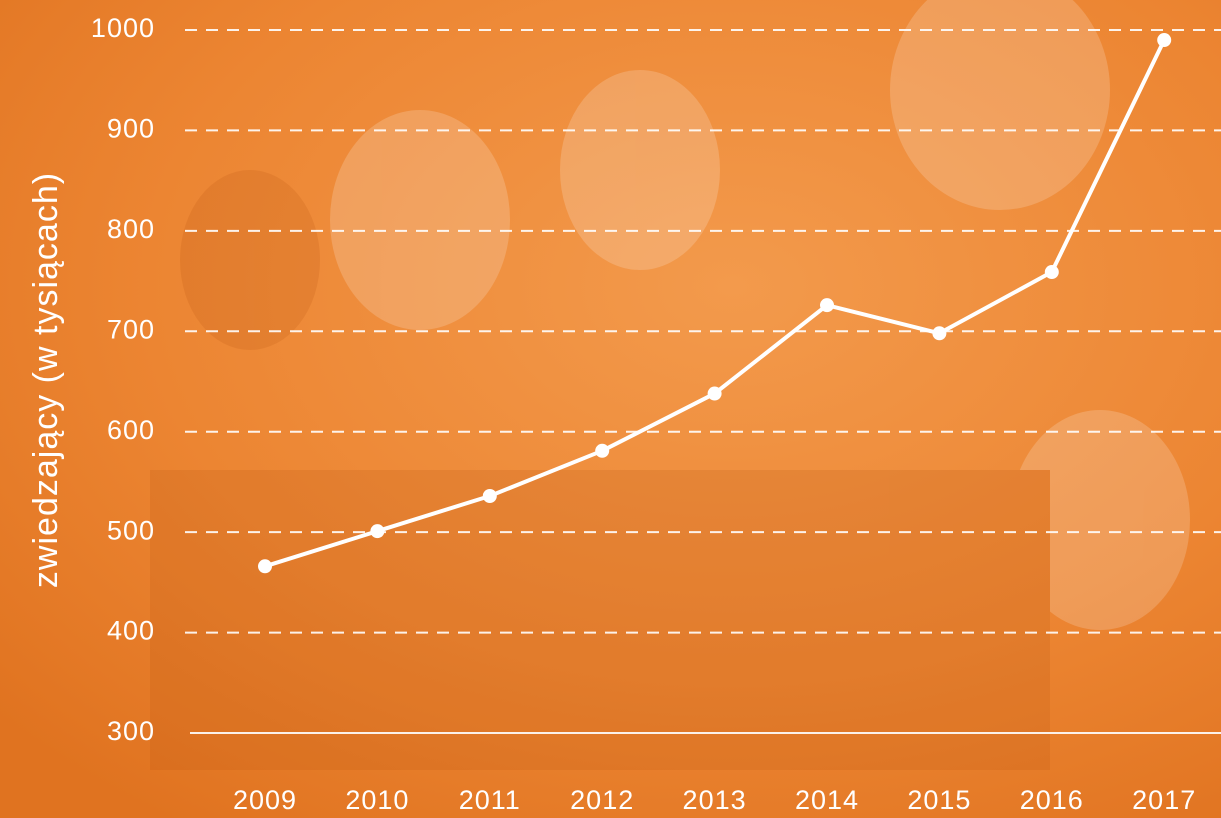  What do you see at coordinates (123, 28) in the screenshot?
I see `y-tick-label: 1000` at bounding box center [123, 28].